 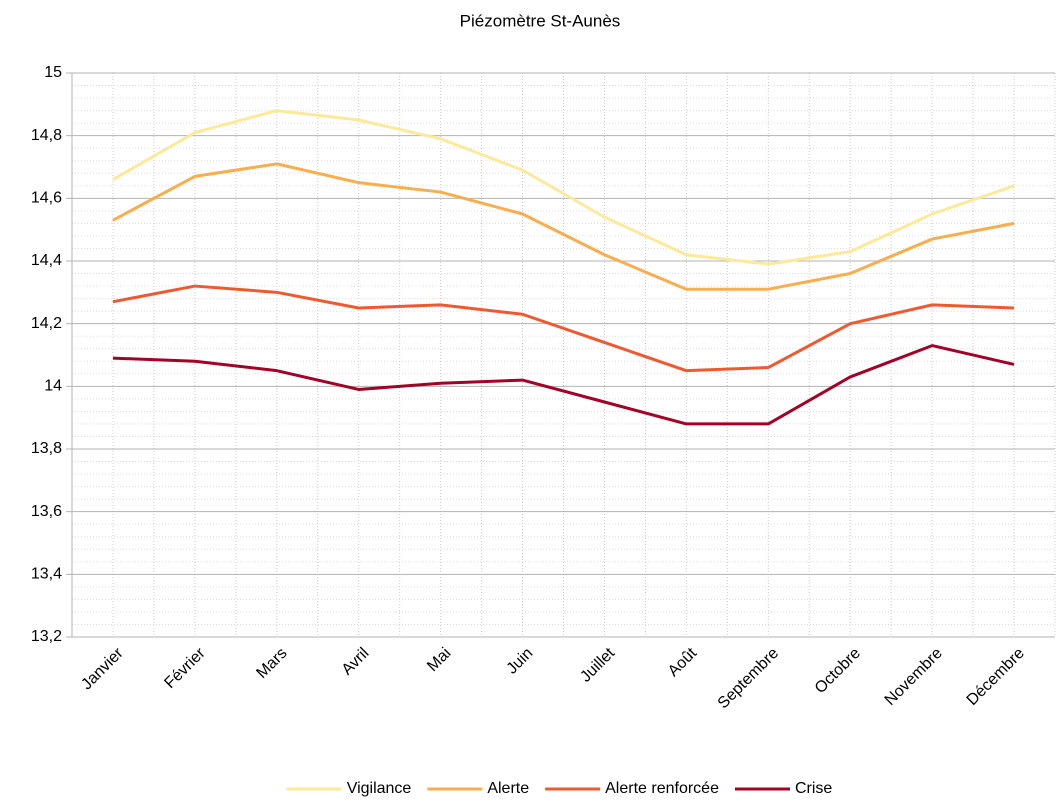 What do you see at coordinates (662, 788) in the screenshot?
I see `legend-label: Alerte renforcée` at bounding box center [662, 788].